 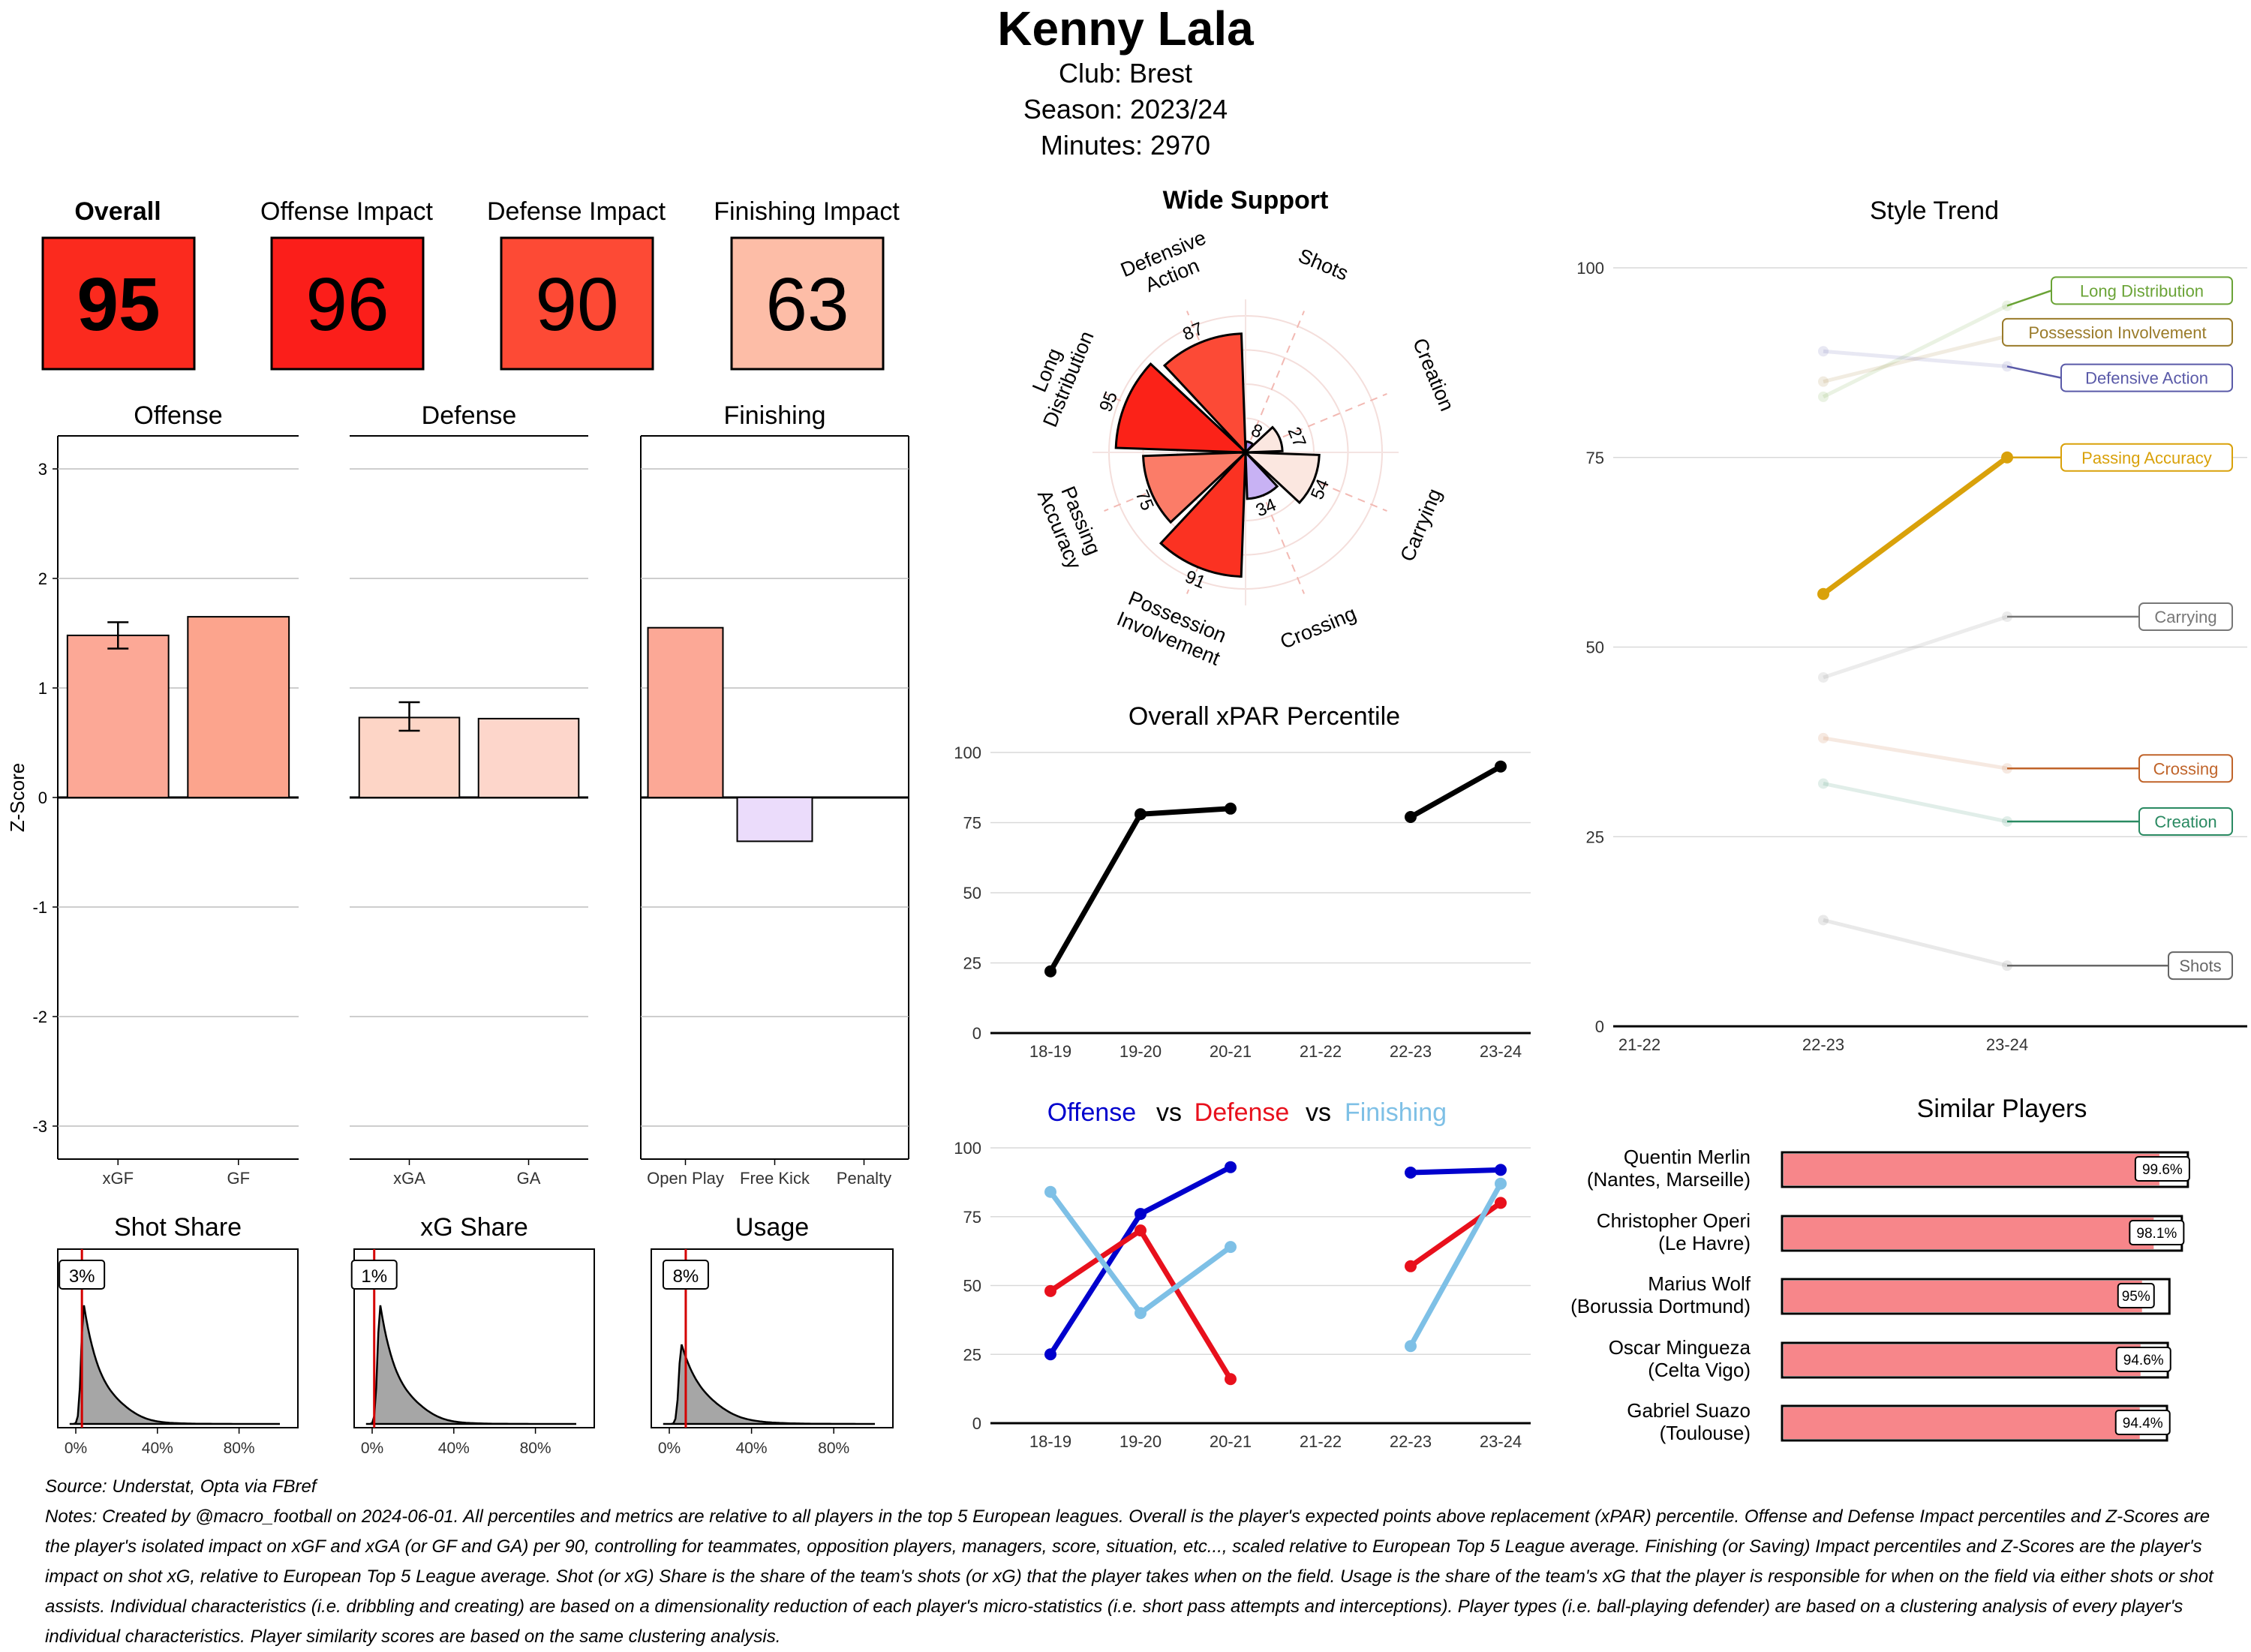 What do you see at coordinates (807, 305) in the screenshot?
I see `impact-value: 63` at bounding box center [807, 305].